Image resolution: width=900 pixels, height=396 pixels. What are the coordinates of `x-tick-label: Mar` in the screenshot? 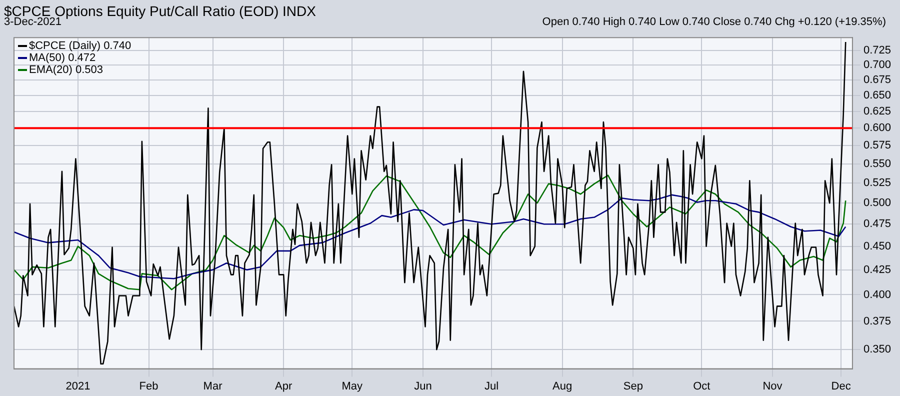 It's located at (213, 386).